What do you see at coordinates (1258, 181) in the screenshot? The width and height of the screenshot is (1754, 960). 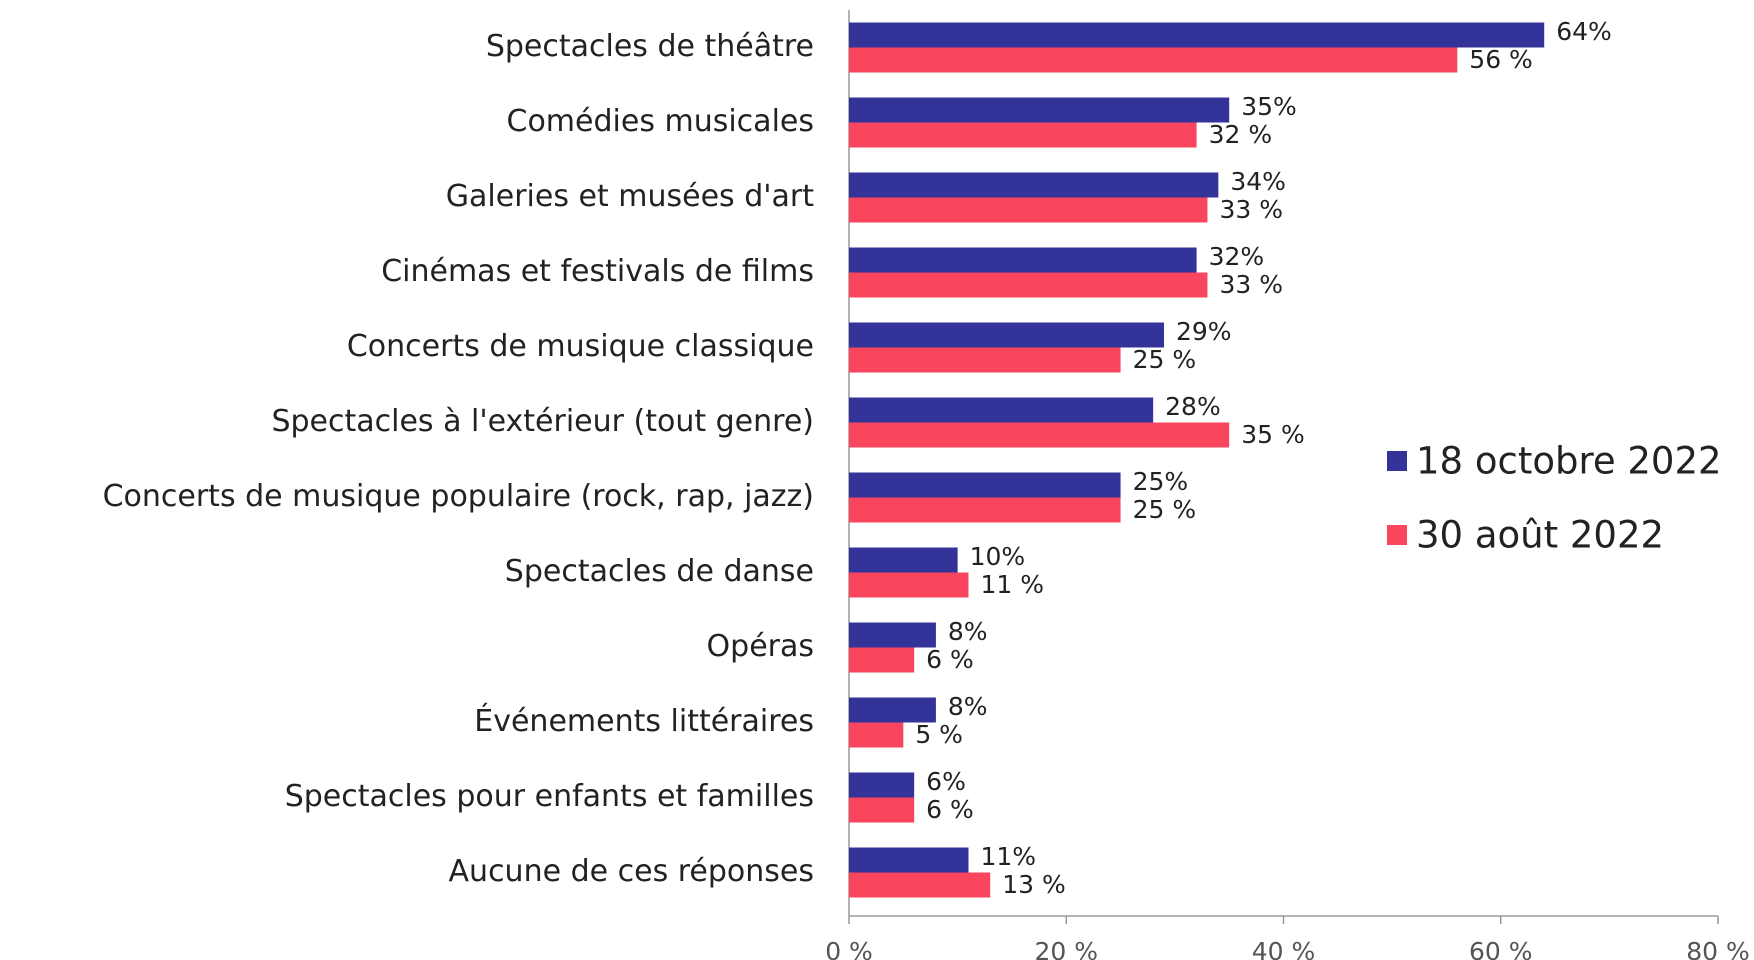 I see `data-label: 34%` at bounding box center [1258, 181].